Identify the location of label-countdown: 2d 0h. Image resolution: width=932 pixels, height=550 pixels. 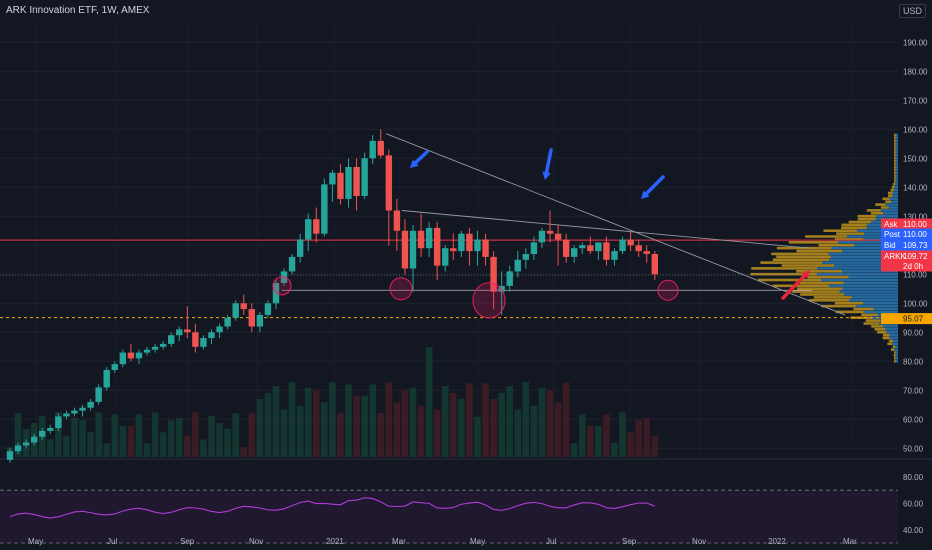
(906, 266).